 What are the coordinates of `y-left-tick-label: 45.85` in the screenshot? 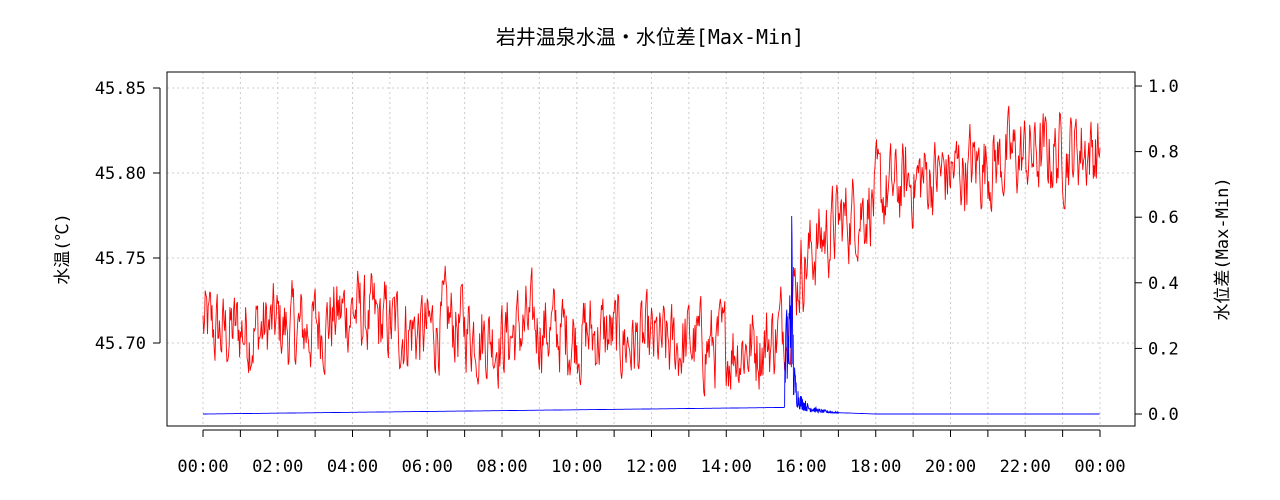 It's located at (120, 89).